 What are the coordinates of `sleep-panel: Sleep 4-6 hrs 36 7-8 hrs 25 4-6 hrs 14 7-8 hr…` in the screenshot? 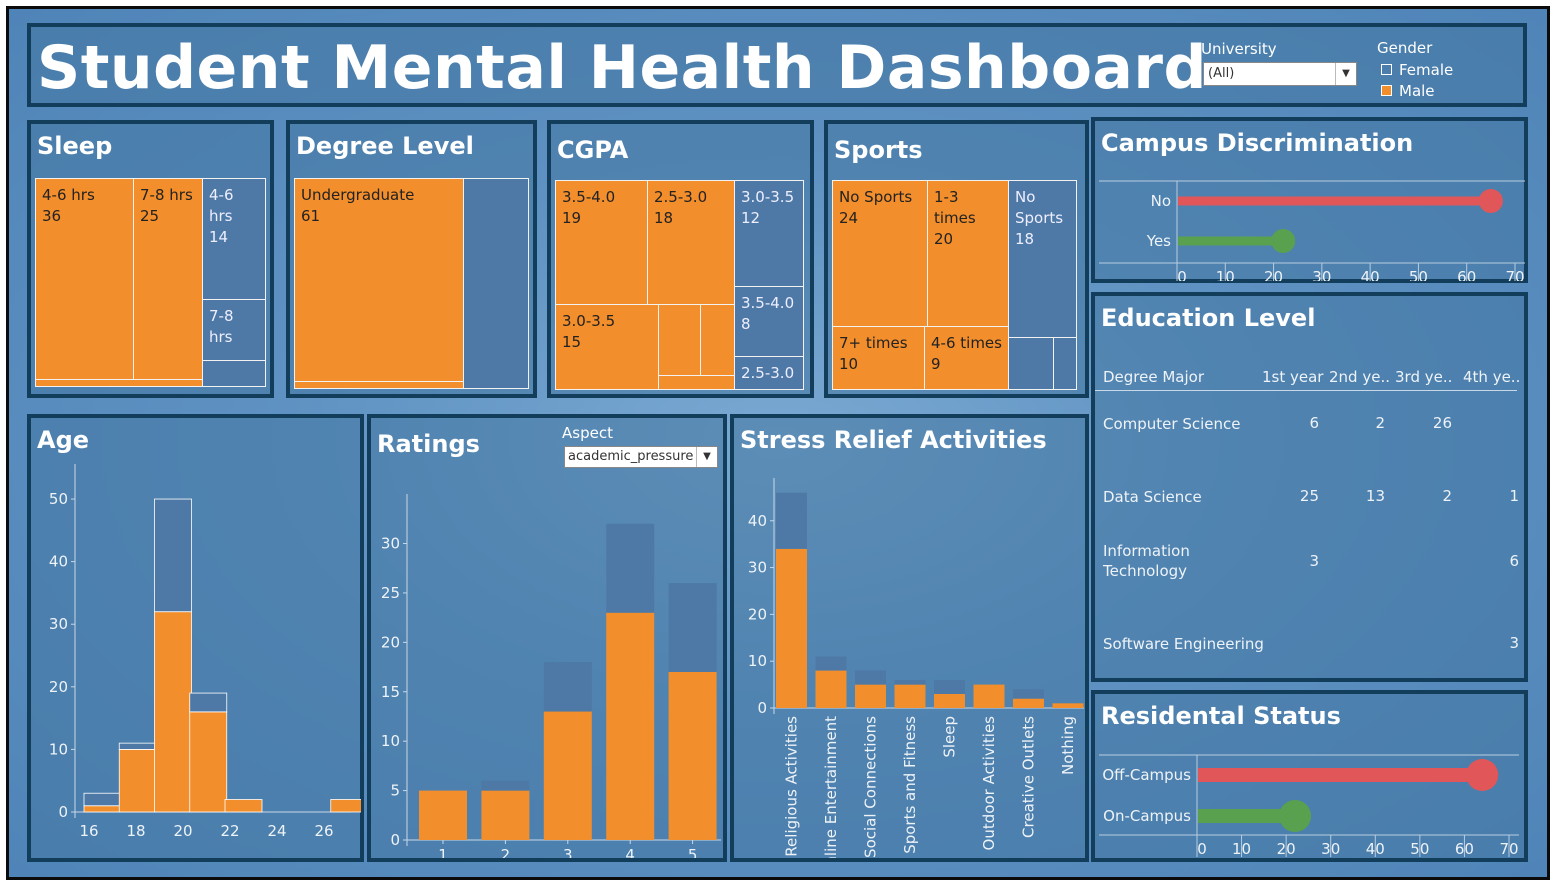 It's located at (150, 259).